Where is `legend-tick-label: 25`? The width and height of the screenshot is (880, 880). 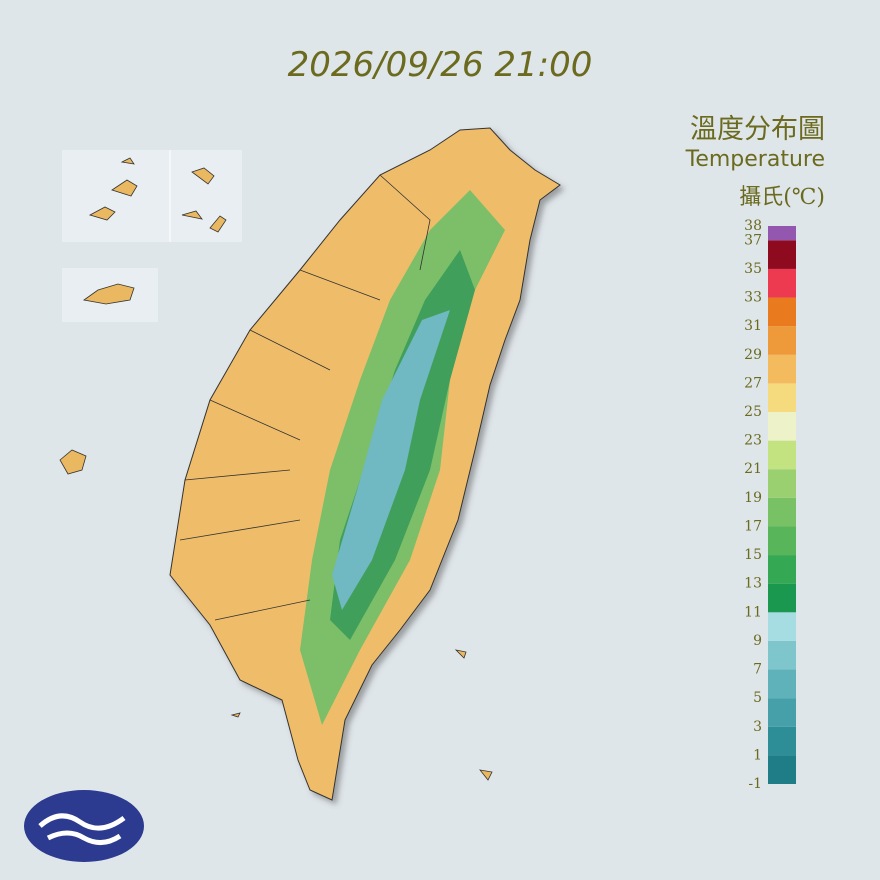 legend-tick-label: 25 is located at coordinates (753, 412).